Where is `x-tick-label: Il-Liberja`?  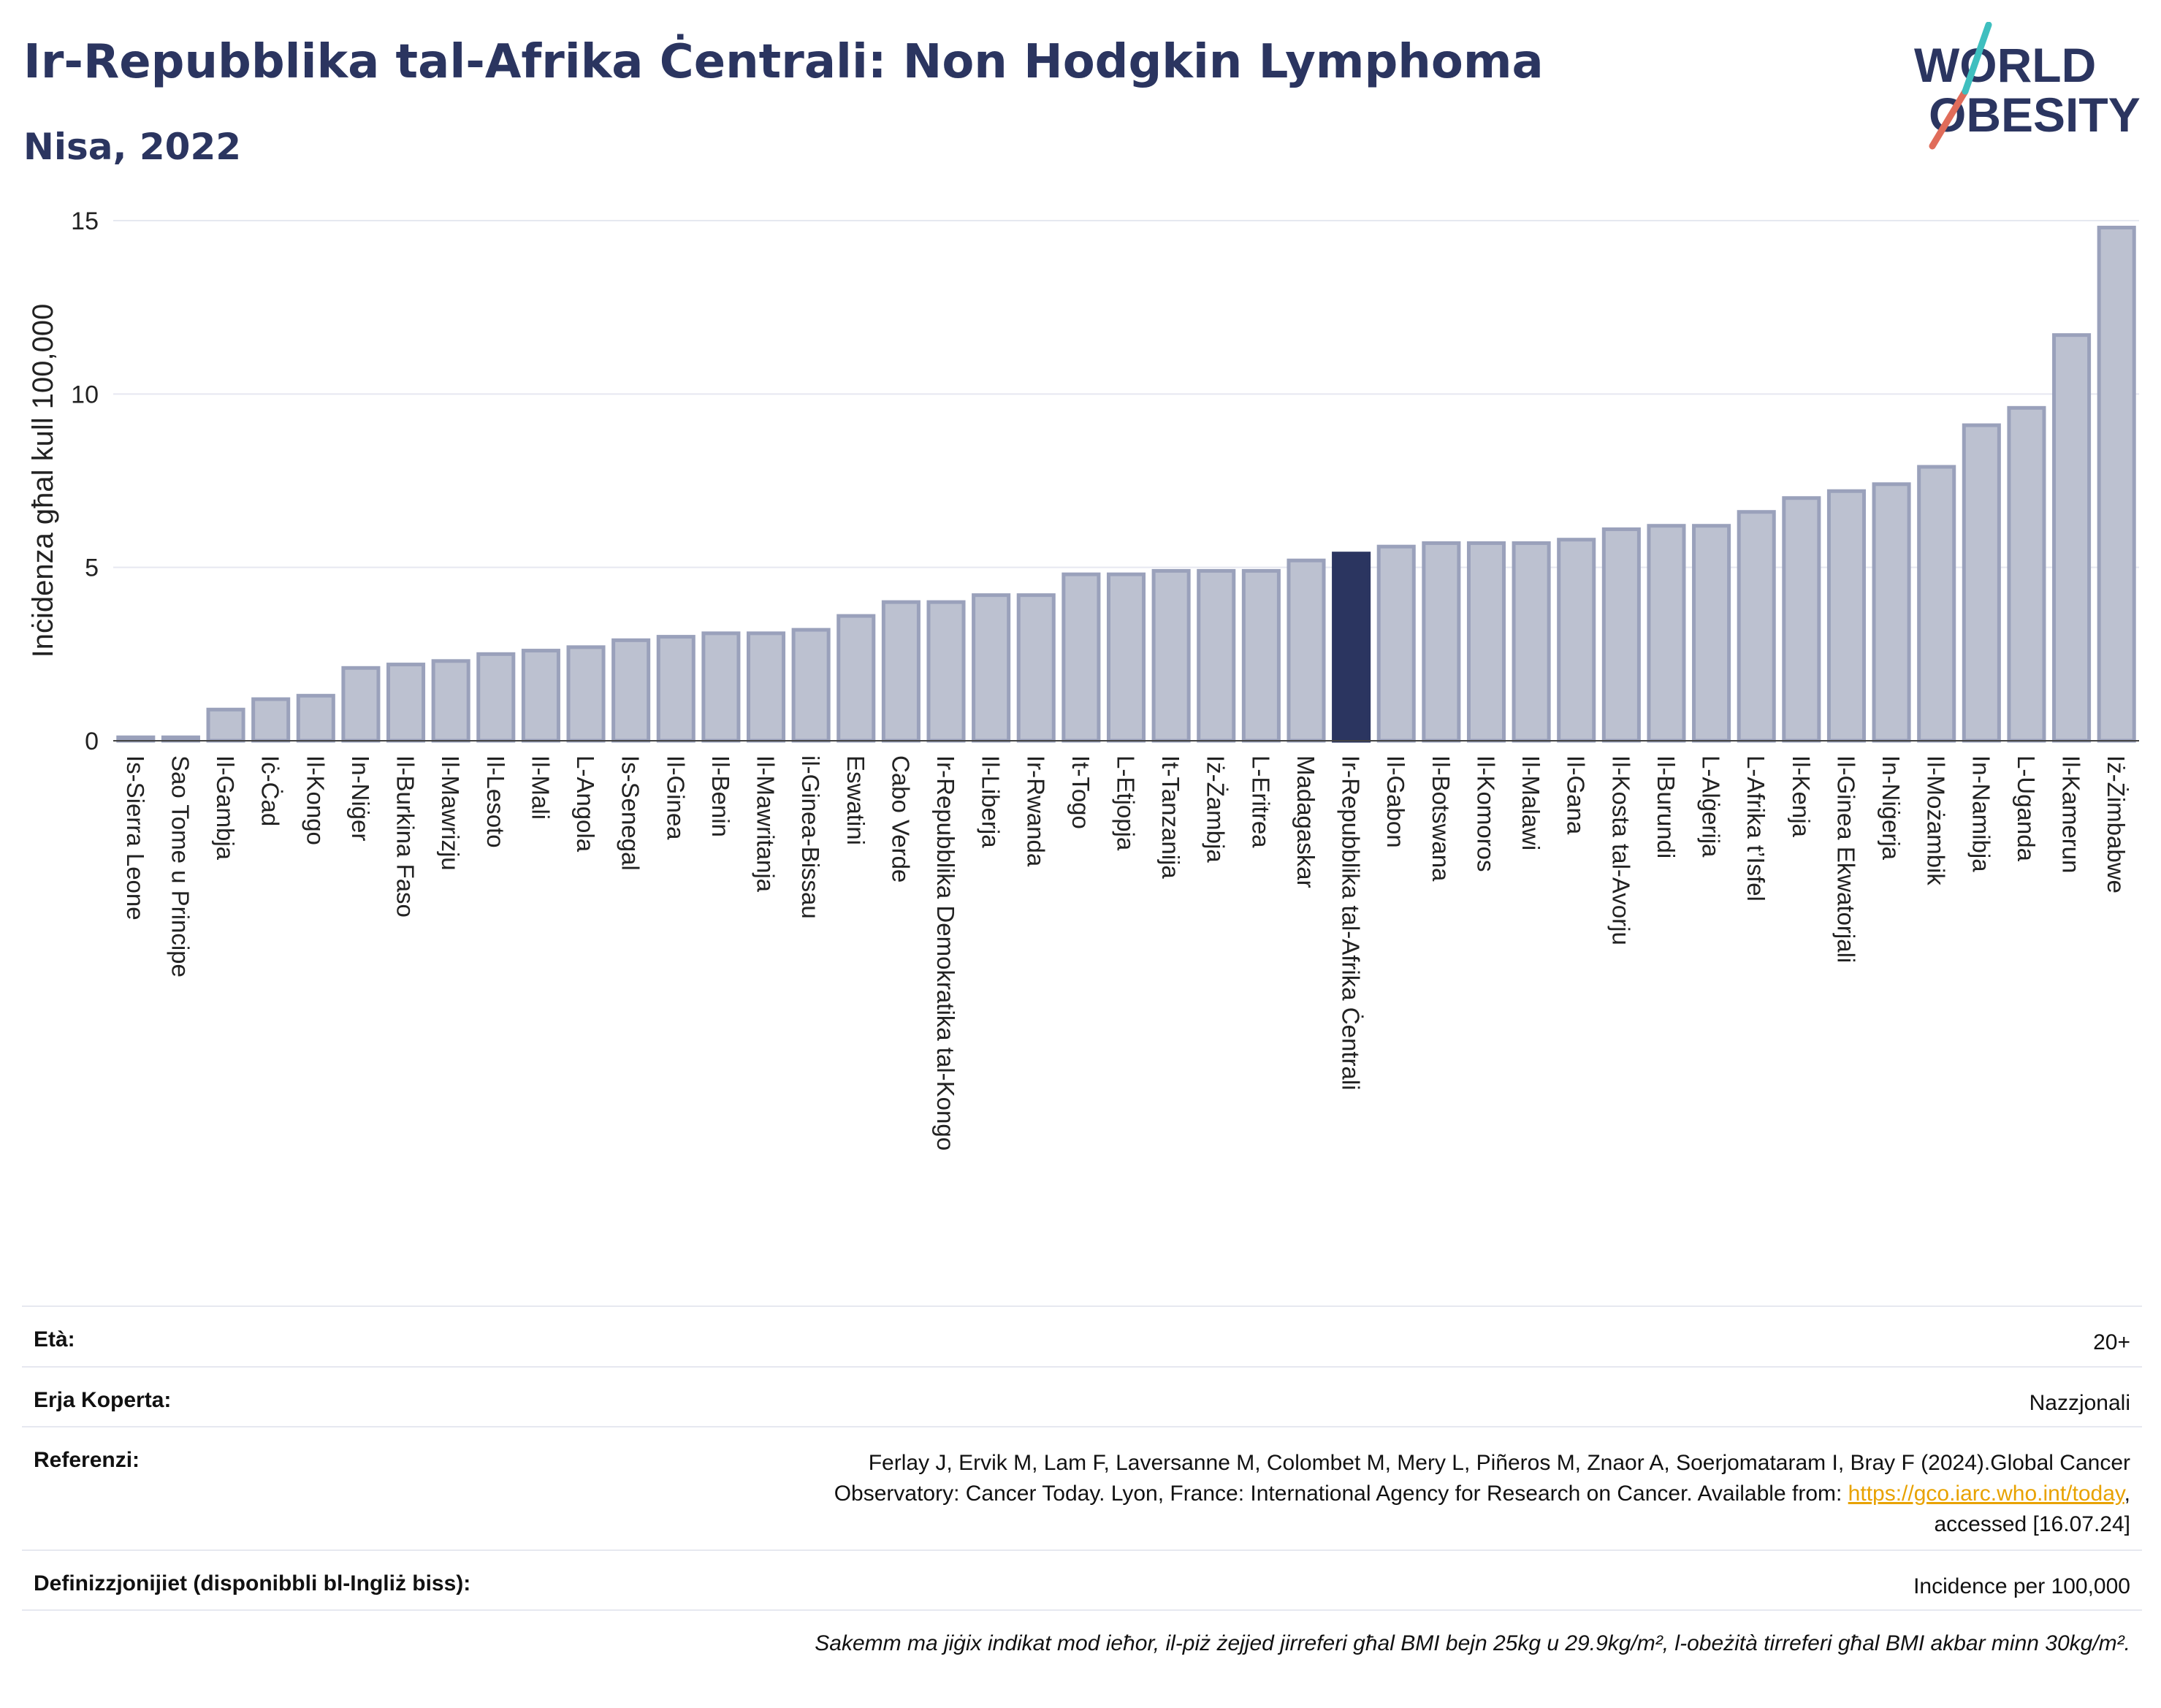 x-tick-label: Il-Liberja is located at coordinates (991, 801).